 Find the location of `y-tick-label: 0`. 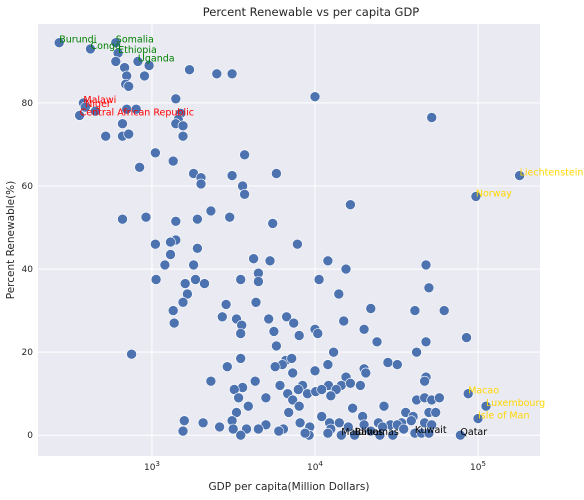

y-tick-label: 0 is located at coordinates (30, 436).